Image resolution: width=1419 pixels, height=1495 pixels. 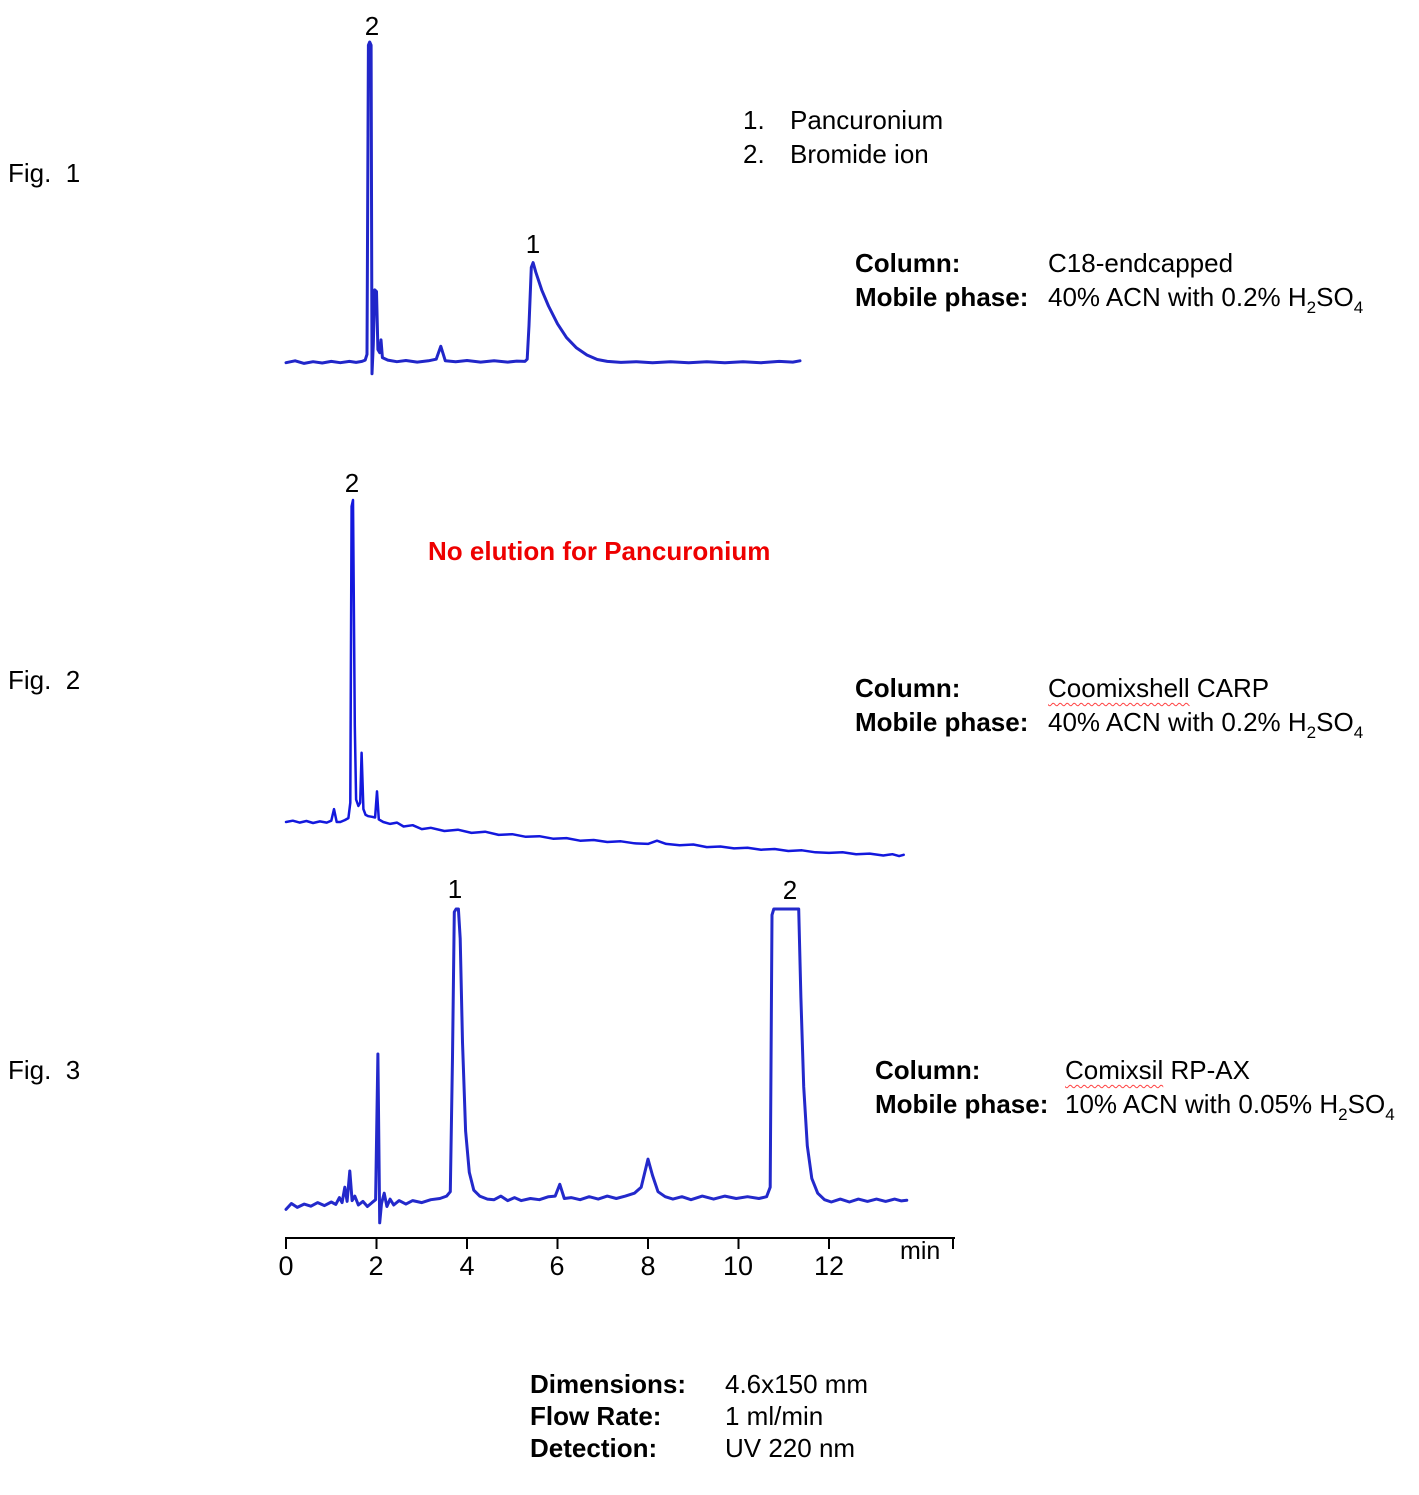 I want to click on flow-rate-row: Flow Rate: 1 ml/min, so click(x=699, y=1416).